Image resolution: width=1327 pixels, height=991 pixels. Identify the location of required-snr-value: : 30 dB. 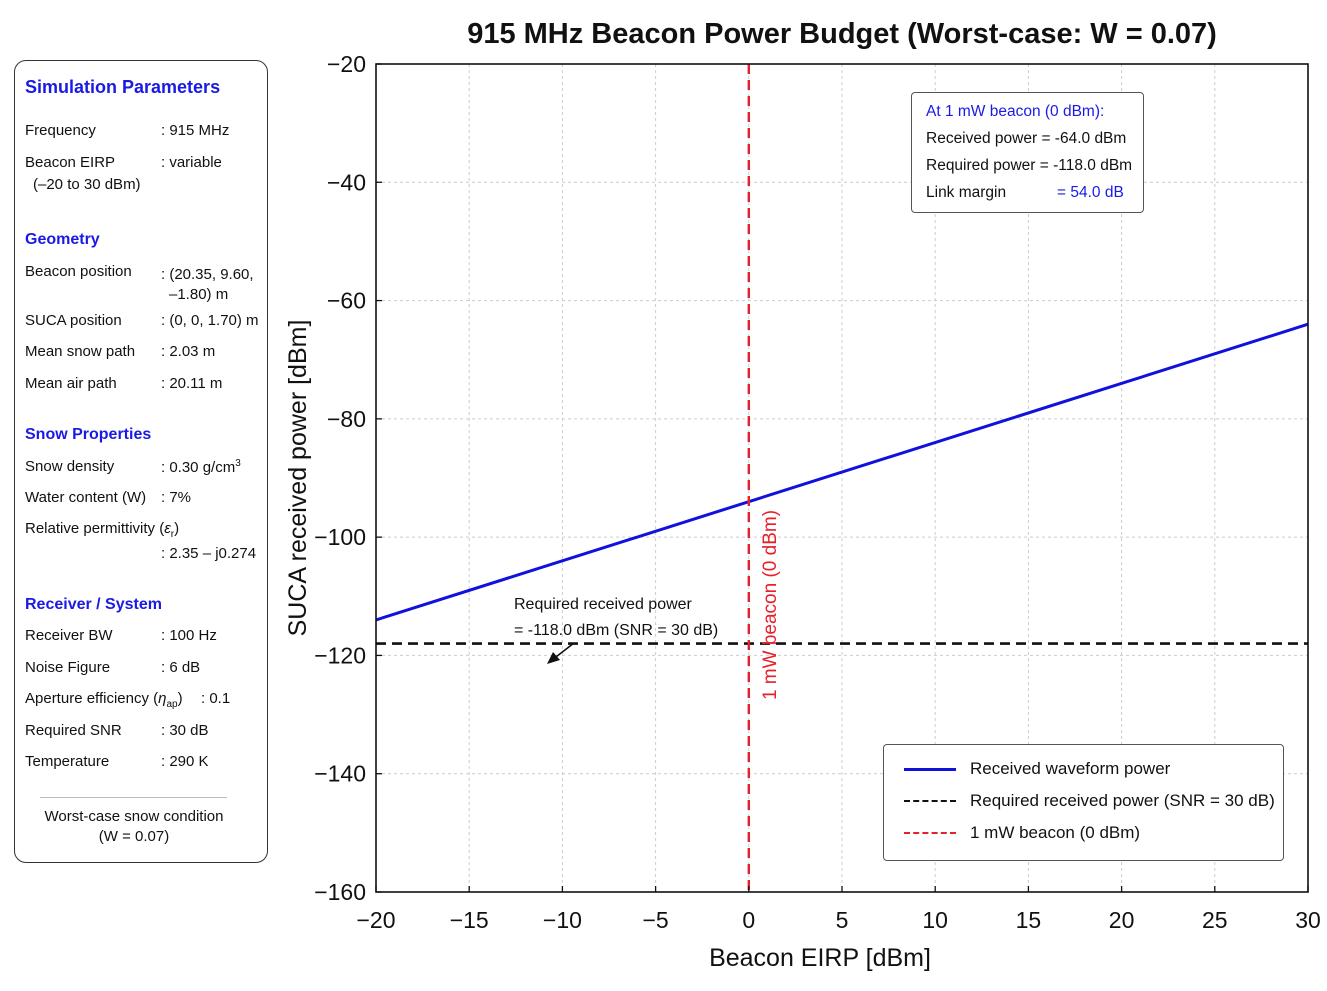
(185, 730).